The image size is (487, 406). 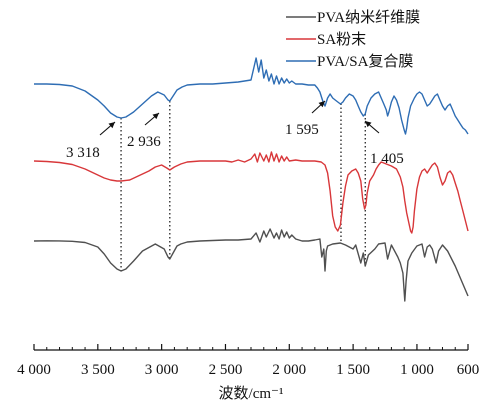 What do you see at coordinates (365, 61) in the screenshot?
I see `legend-label: PVA/SA复合膜` at bounding box center [365, 61].